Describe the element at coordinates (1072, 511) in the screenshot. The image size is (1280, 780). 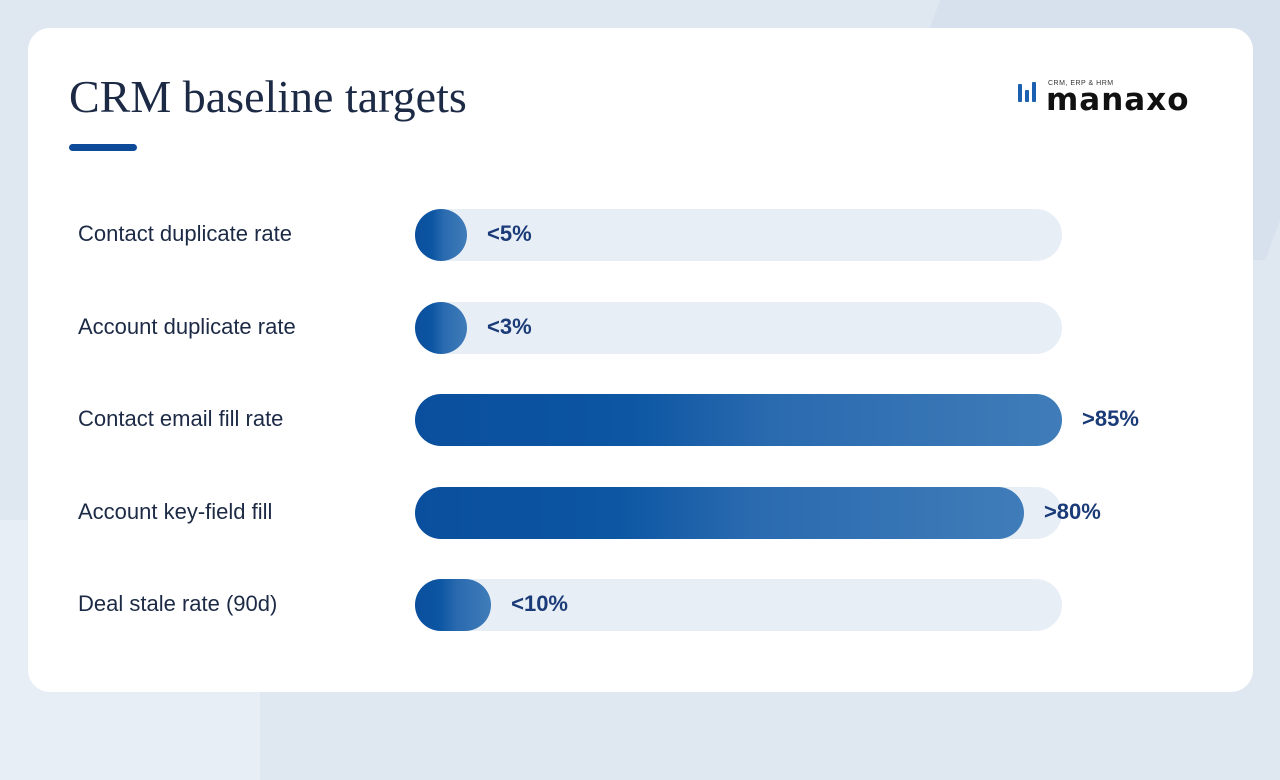
I see `value-label: >80%` at that location.